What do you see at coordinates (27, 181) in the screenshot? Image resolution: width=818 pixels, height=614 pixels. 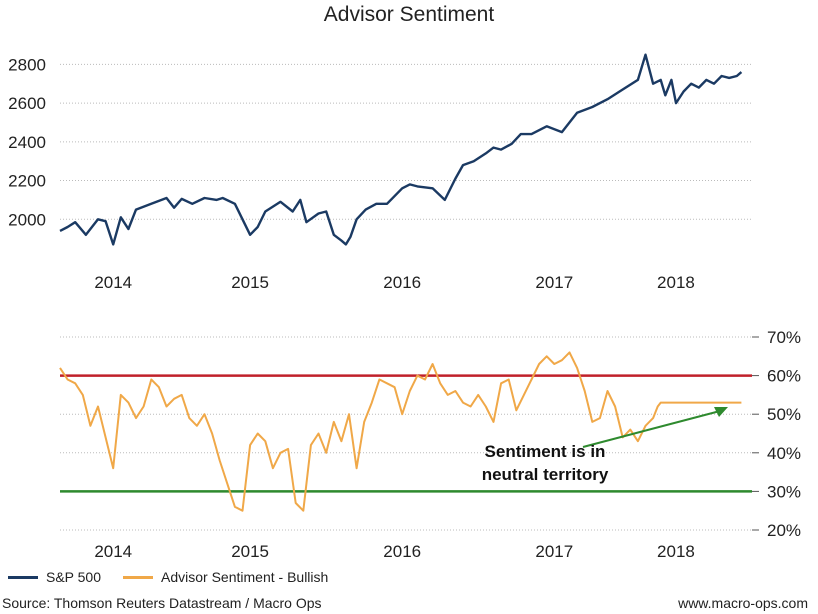 I see `y-tick-label: 2200` at bounding box center [27, 181].